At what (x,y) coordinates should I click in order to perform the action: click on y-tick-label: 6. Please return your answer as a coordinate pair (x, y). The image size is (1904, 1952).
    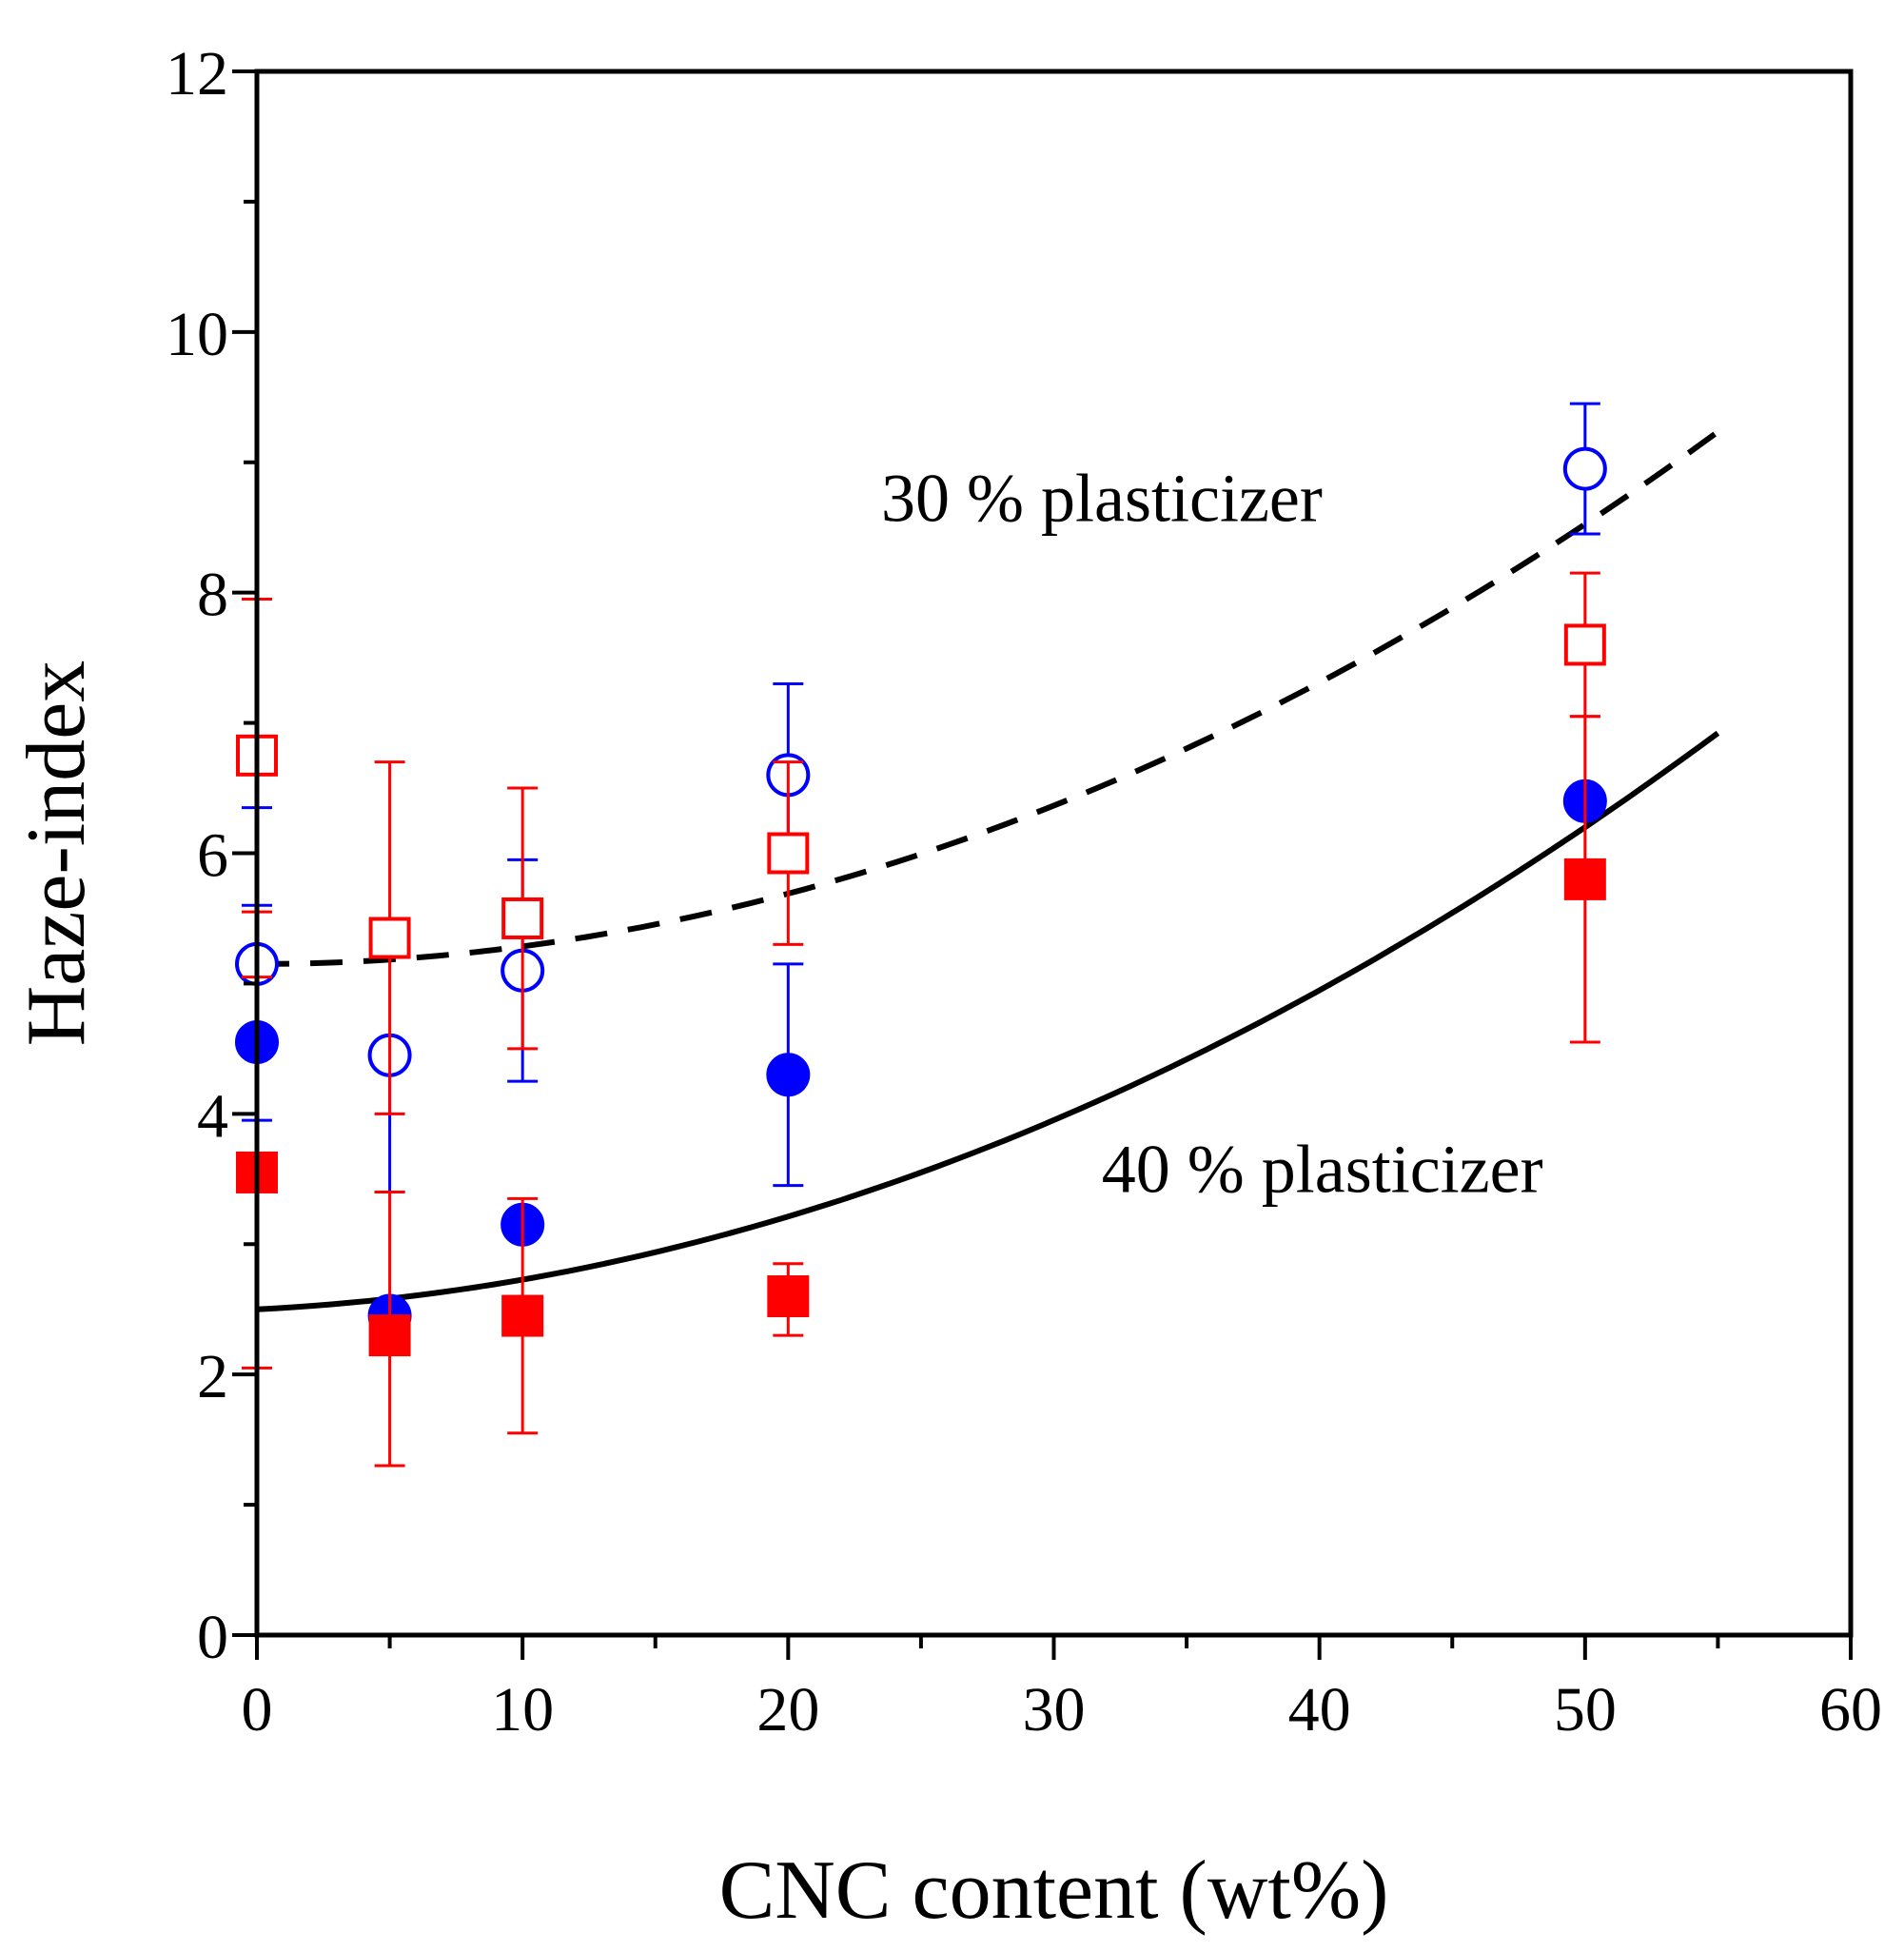
    Looking at the image, I should click on (212, 856).